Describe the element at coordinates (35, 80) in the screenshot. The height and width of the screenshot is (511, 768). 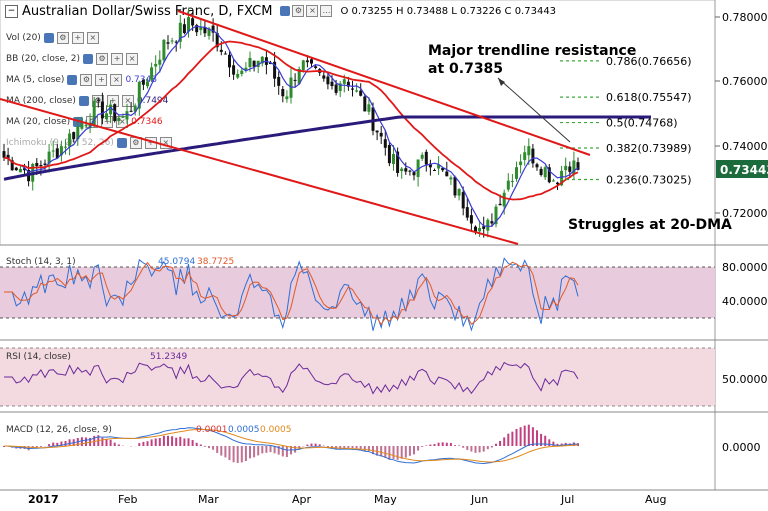
I see `indicator-ma5-label: MA (5, close)` at that location.